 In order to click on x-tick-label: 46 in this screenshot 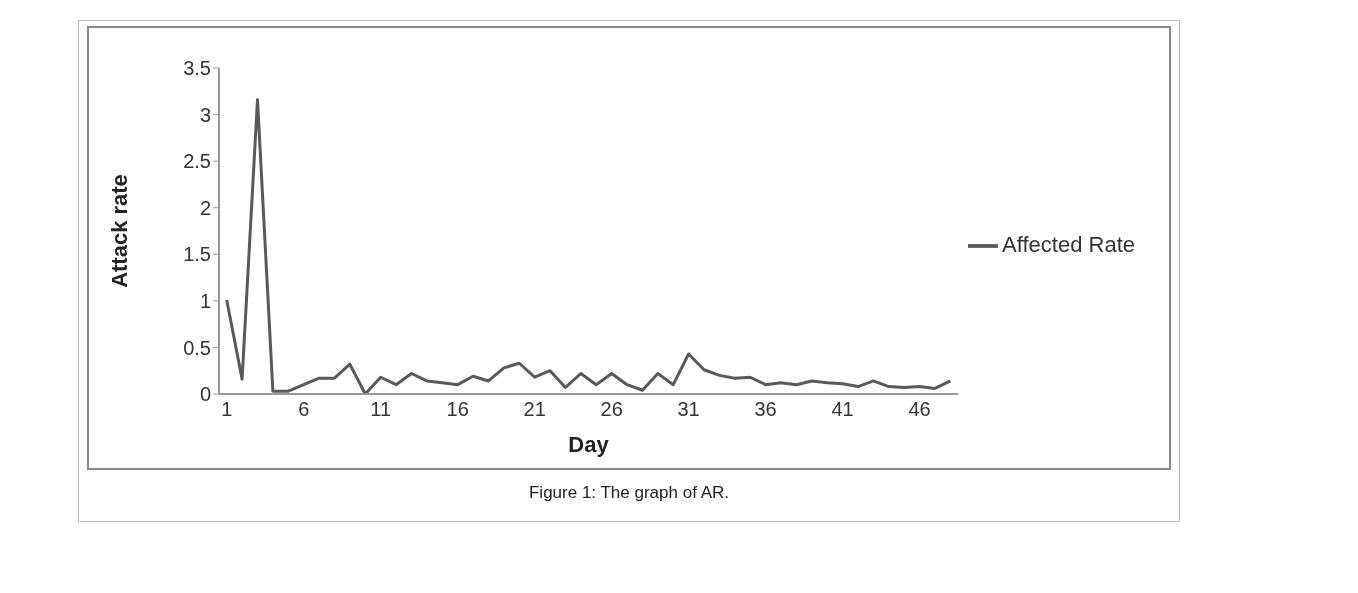, I will do `click(919, 409)`.